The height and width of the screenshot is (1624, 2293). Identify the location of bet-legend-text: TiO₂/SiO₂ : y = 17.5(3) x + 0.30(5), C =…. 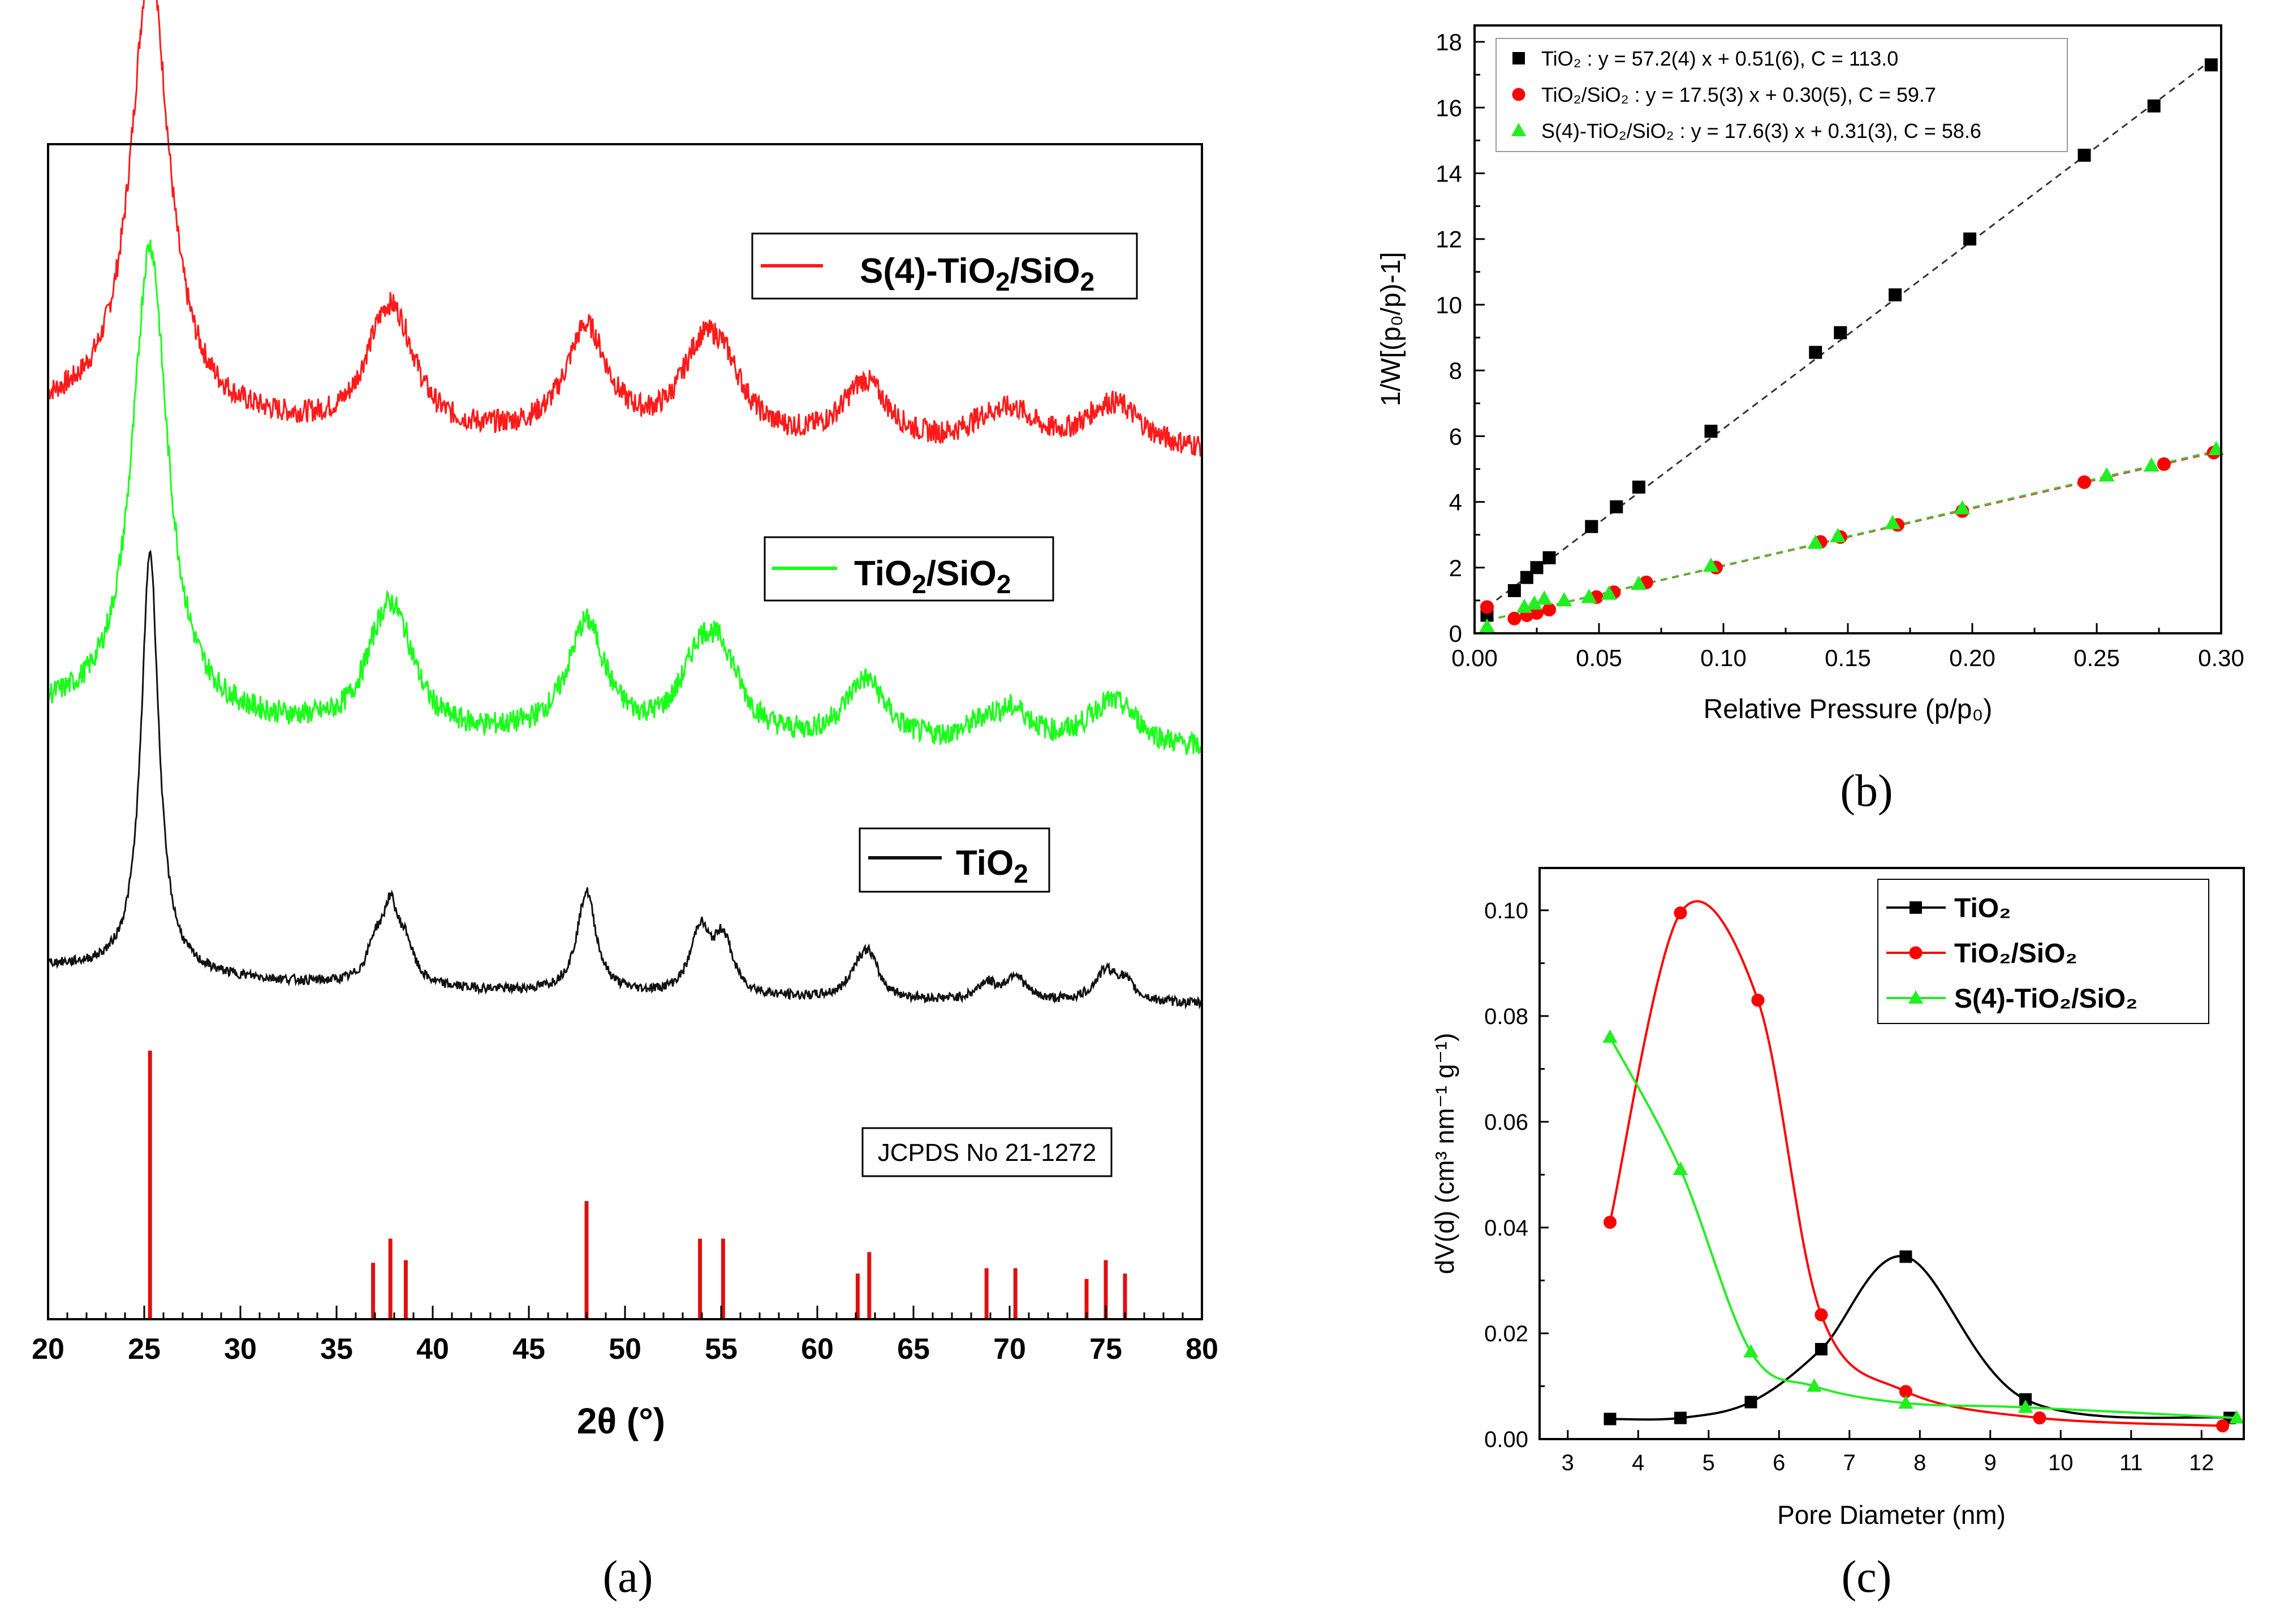
(1738, 94).